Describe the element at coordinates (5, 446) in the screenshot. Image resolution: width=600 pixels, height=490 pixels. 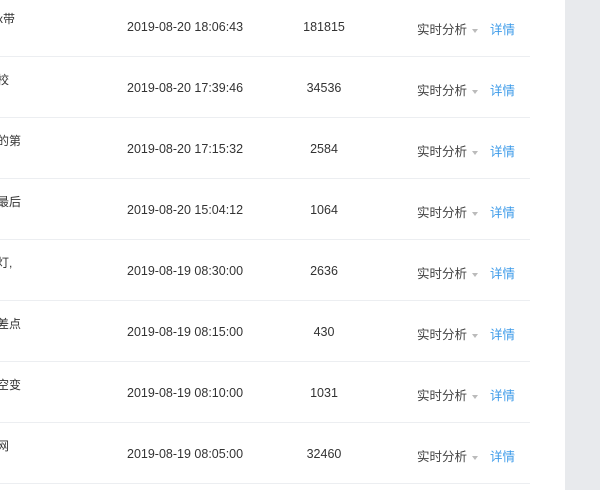
I see `article-title: 网` at that location.